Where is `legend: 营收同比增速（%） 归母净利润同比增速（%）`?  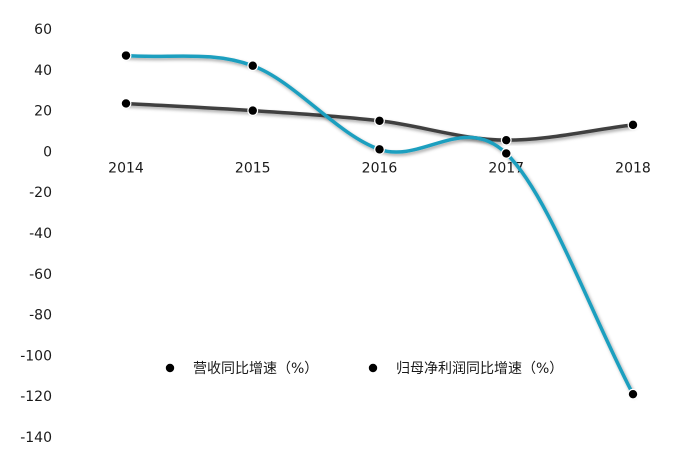
legend: 营收同比增速（%） 归母净利润同比增速（%） is located at coordinates (356, 368).